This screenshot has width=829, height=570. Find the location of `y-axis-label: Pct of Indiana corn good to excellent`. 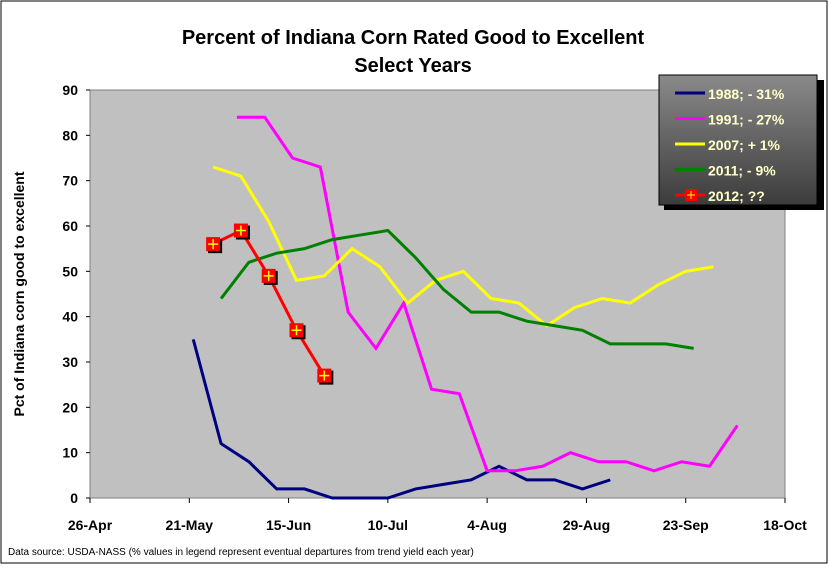

y-axis-label: Pct of Indiana corn good to excellent is located at coordinates (19, 293).